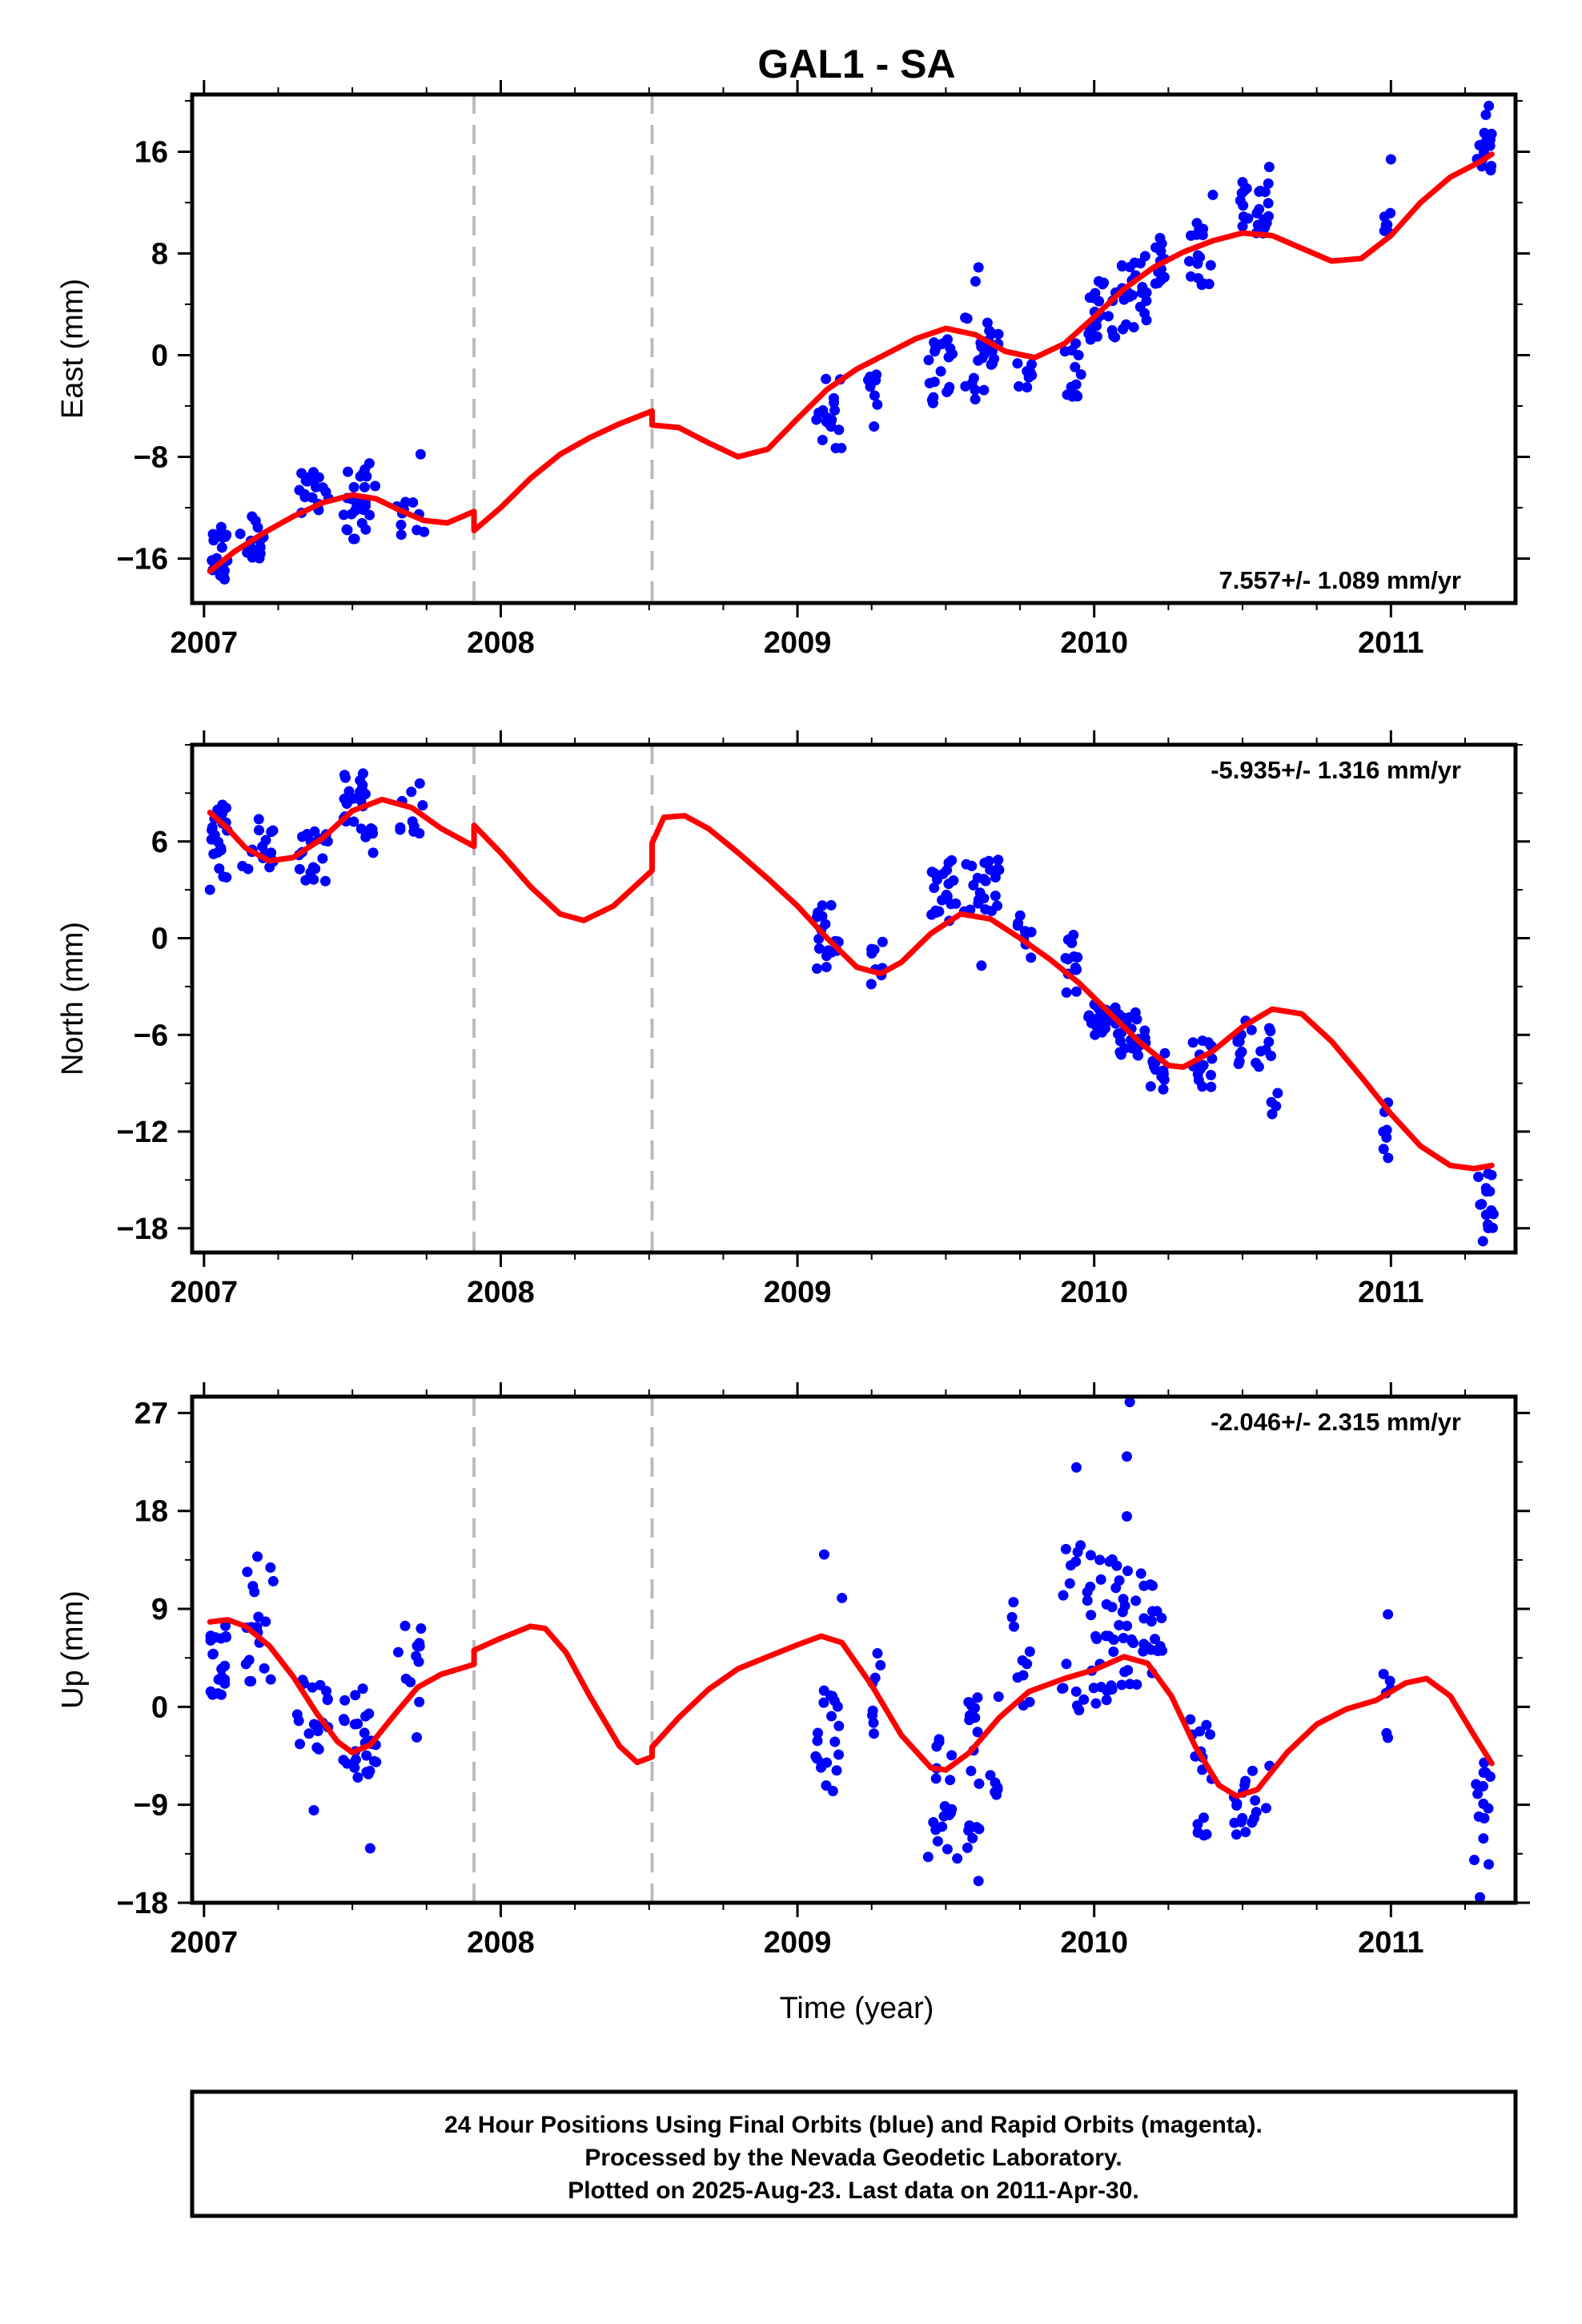  Describe the element at coordinates (73, 1649) in the screenshot. I see `y-axis-title: Up (mm)` at that location.